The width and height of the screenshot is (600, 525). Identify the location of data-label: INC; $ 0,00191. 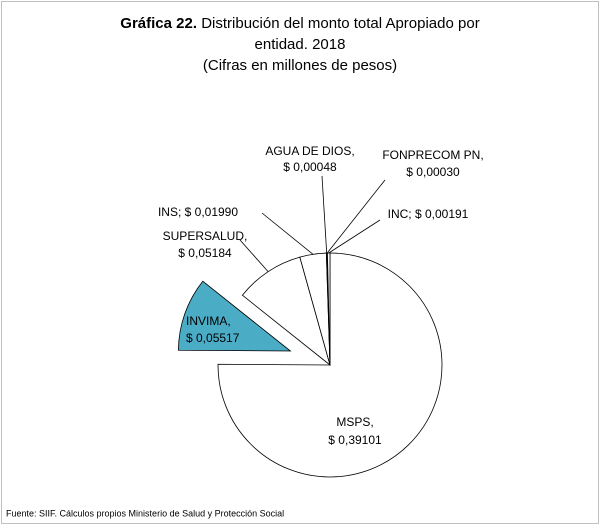
(428, 214).